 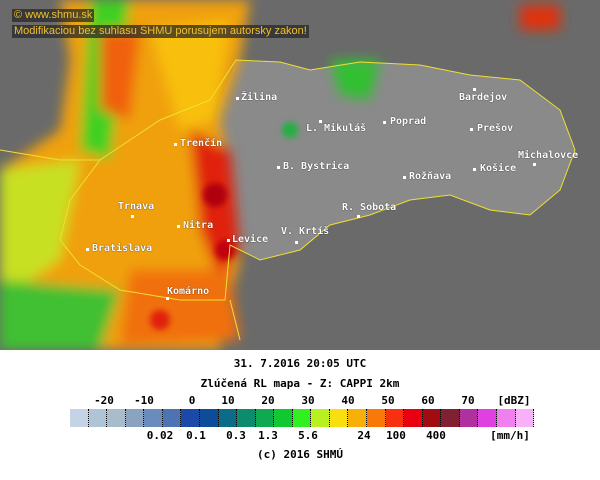 What do you see at coordinates (268, 400) in the screenshot?
I see `dbz-tick: 20` at bounding box center [268, 400].